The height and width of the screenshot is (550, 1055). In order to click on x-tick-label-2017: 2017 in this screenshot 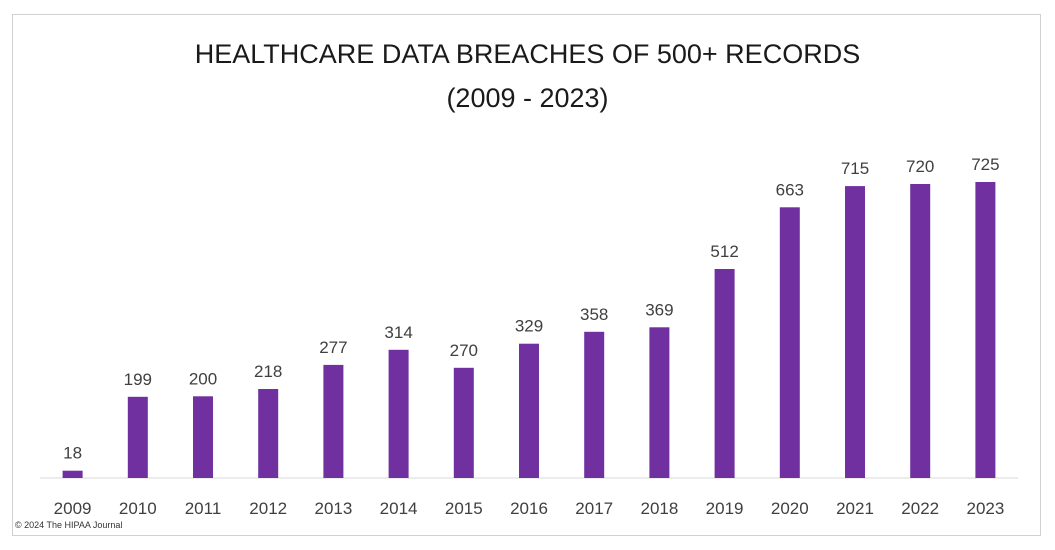, I will do `click(594, 508)`.